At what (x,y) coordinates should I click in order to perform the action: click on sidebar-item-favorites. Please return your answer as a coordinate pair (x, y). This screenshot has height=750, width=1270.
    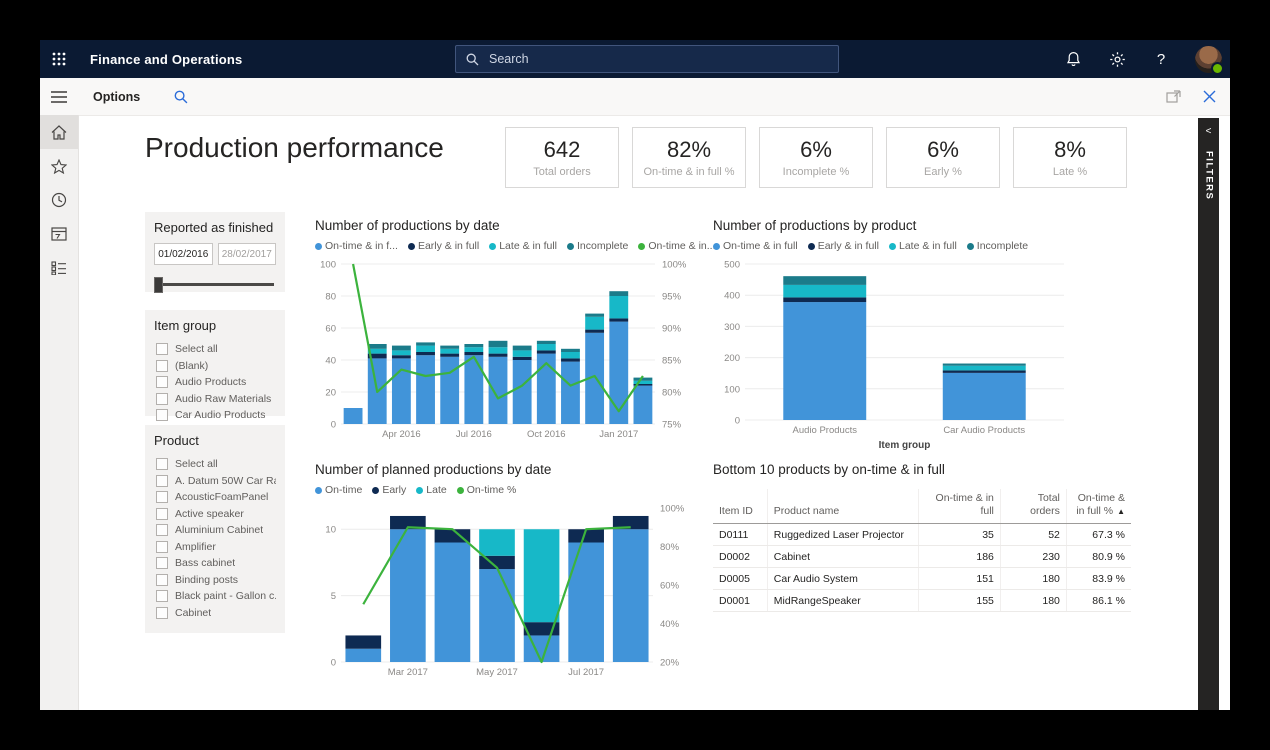
    Looking at the image, I should click on (59, 166).